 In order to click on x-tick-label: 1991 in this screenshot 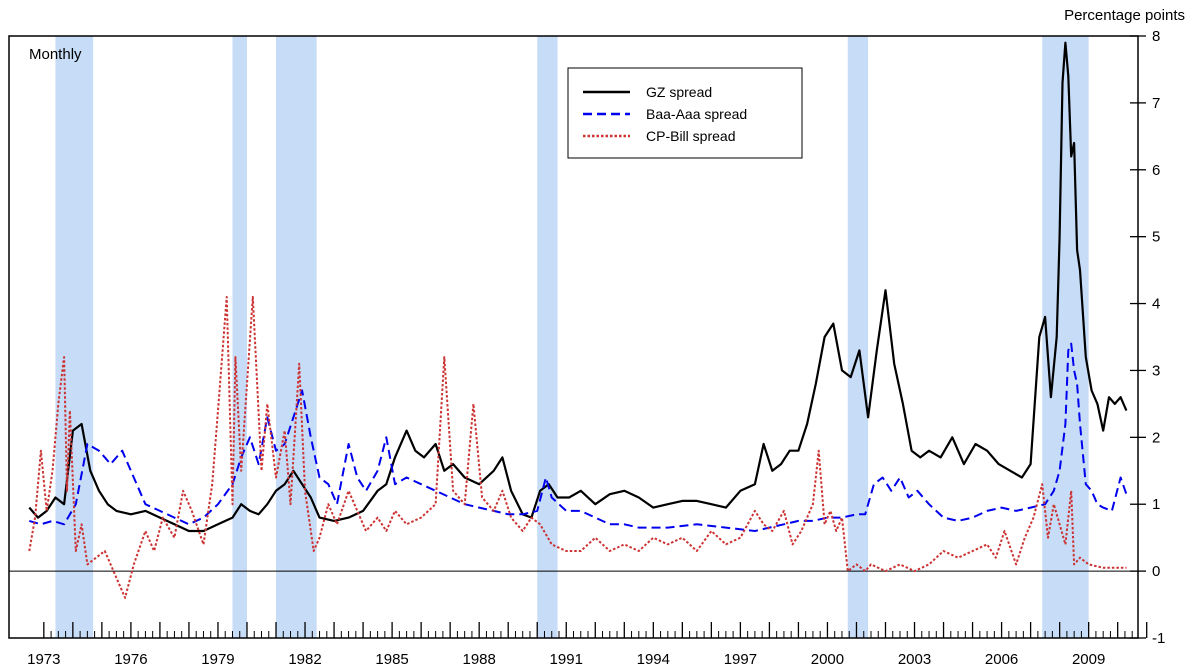, I will do `click(566, 659)`.